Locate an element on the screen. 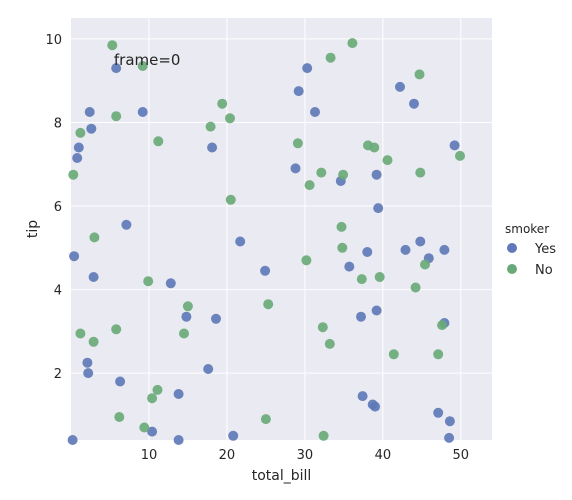 The image size is (572, 500). x-tick-label: 40 is located at coordinates (383, 455).